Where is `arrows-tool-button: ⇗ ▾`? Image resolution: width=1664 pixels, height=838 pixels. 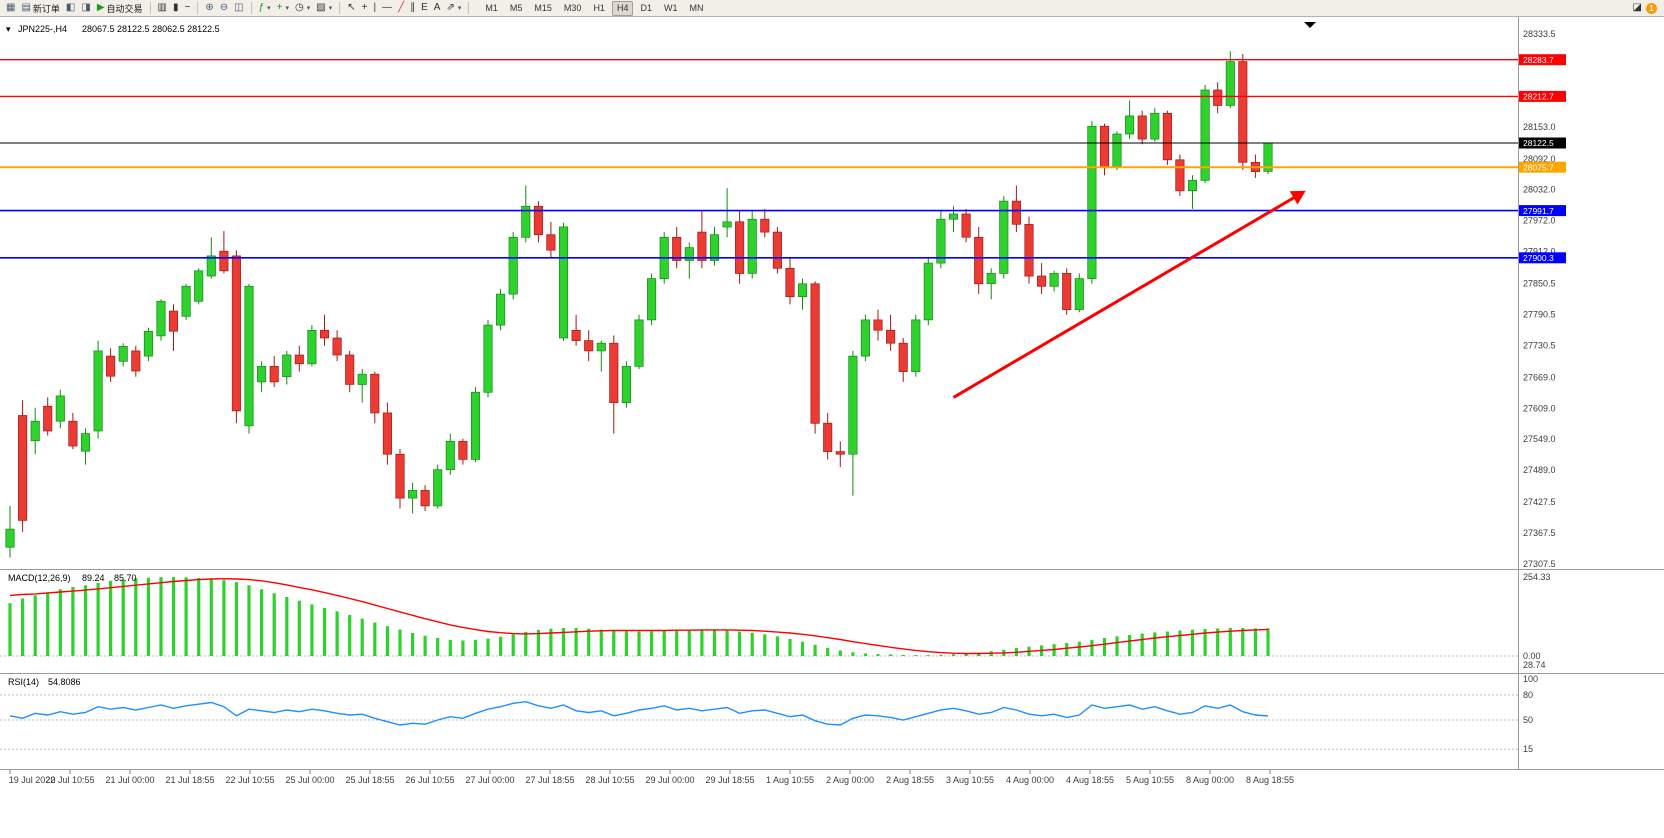 arrows-tool-button: ⇗ ▾ is located at coordinates (453, 8).